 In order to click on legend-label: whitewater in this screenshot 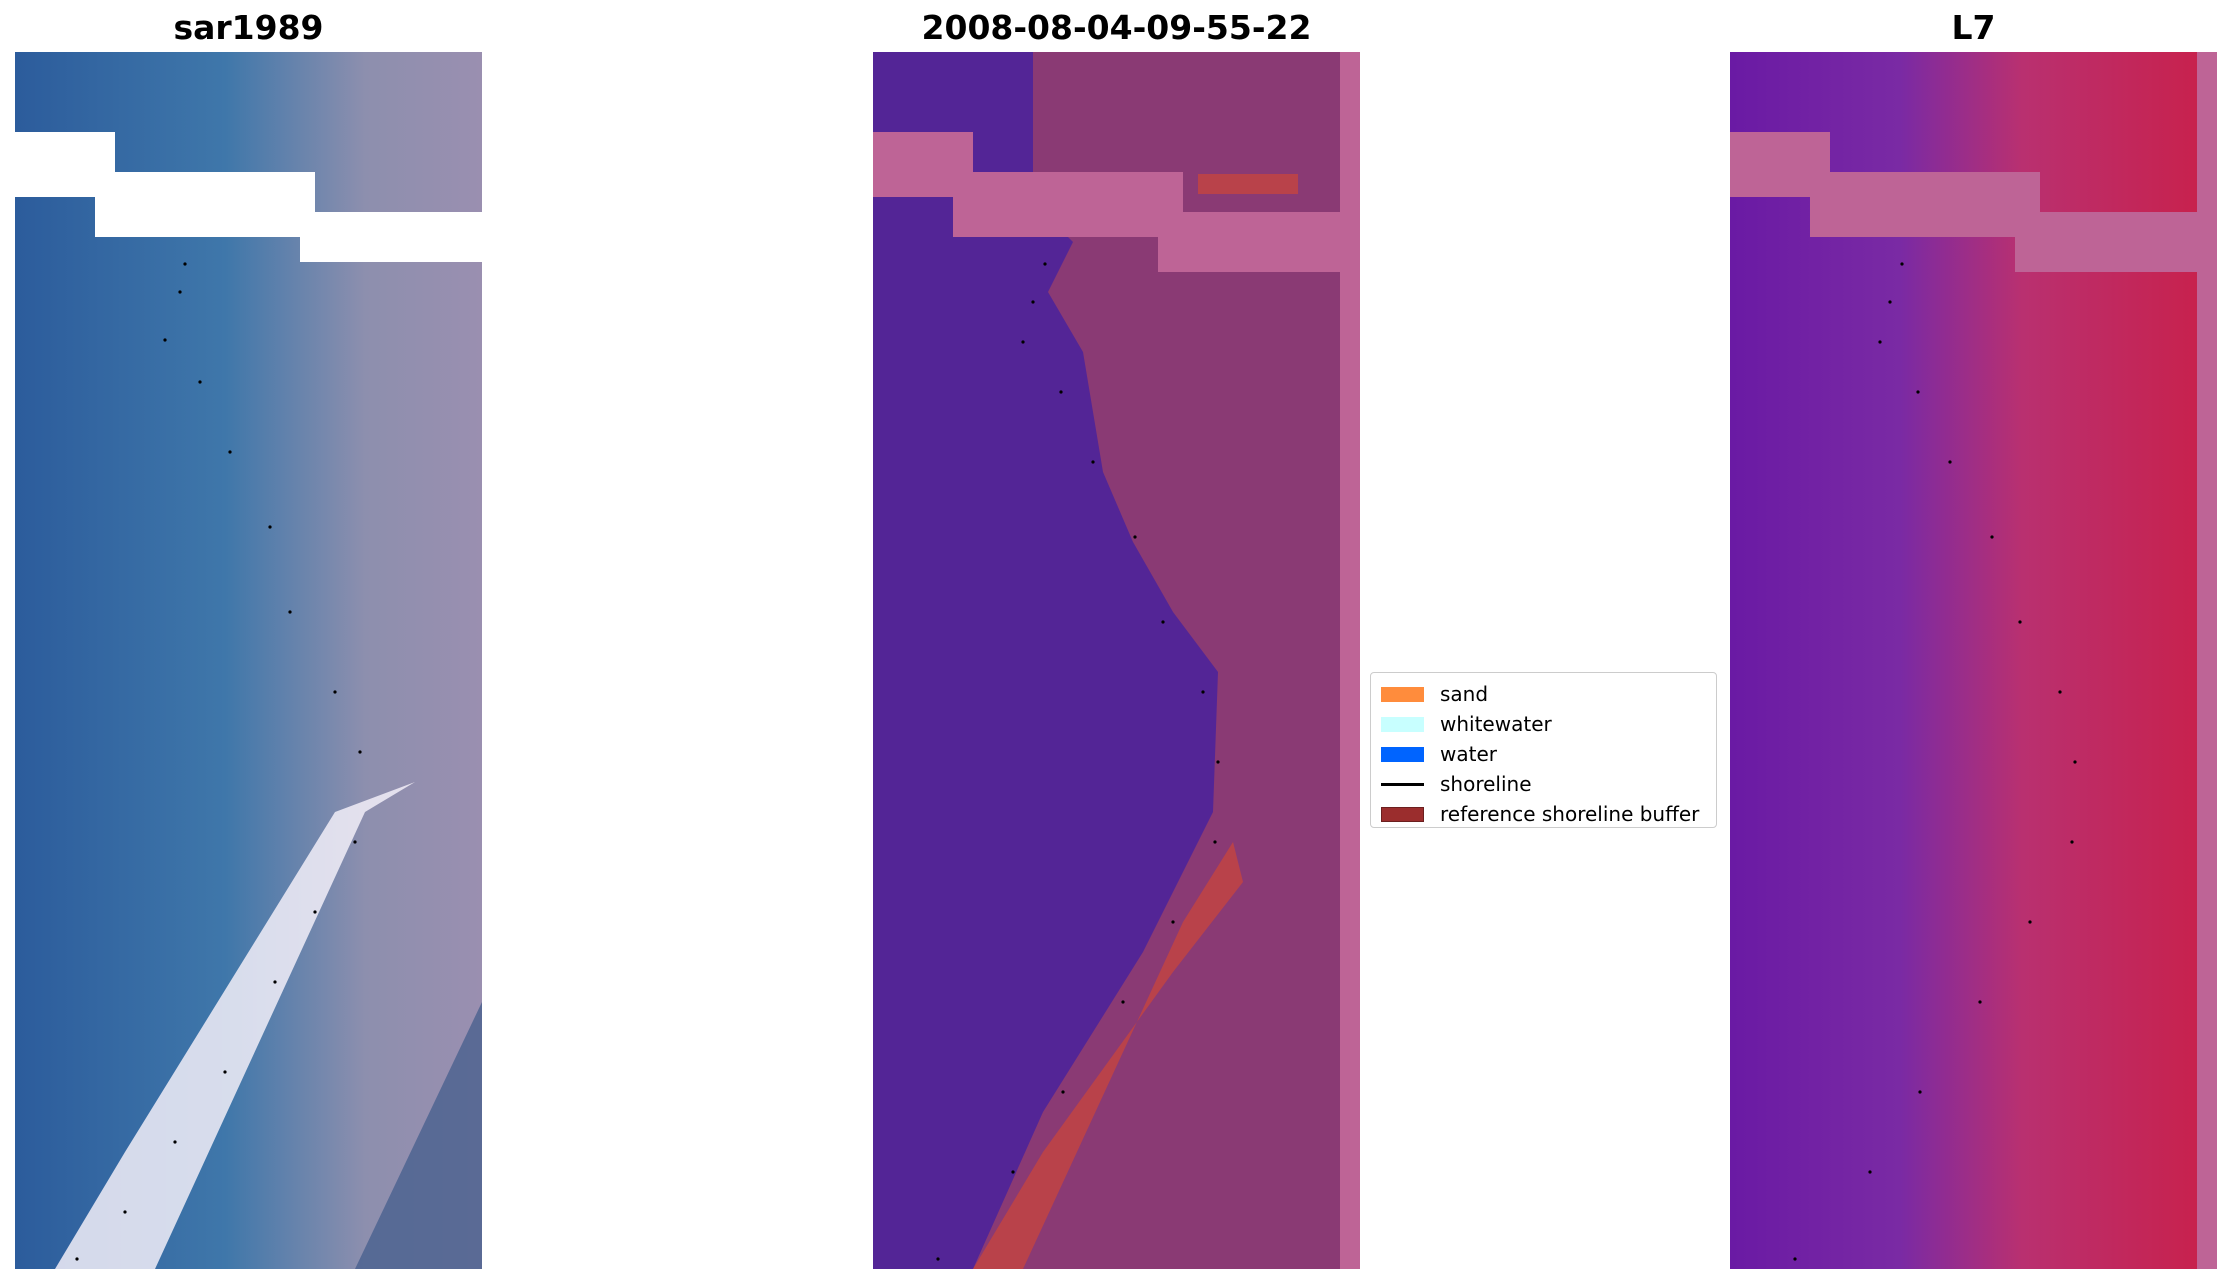, I will do `click(1496, 724)`.